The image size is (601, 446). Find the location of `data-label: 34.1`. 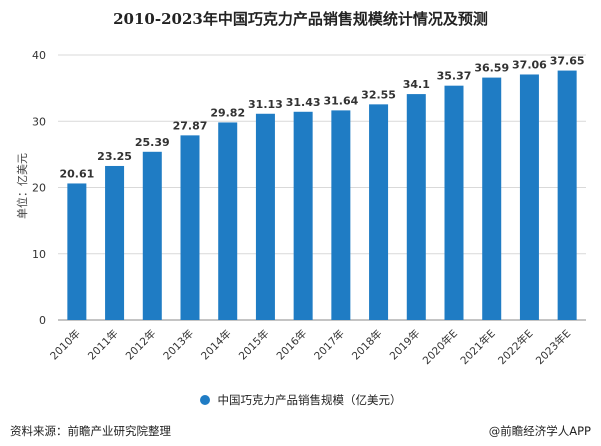

data-label: 34.1 is located at coordinates (416, 84).